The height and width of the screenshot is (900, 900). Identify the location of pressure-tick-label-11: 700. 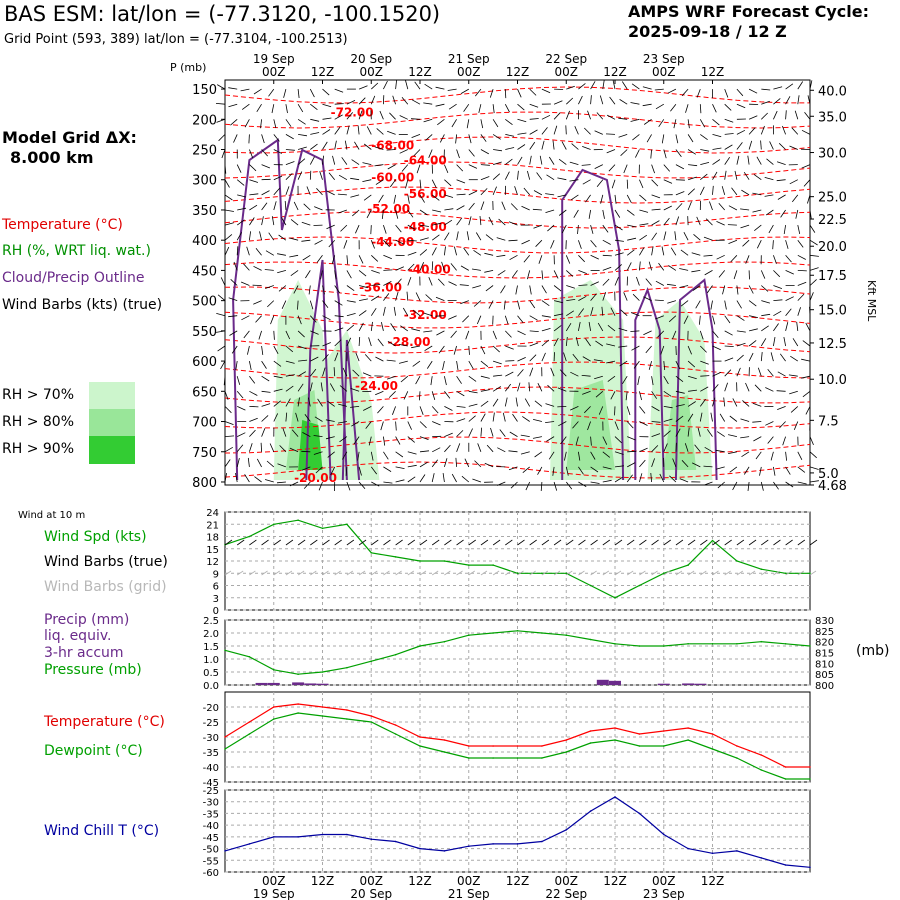
(204, 423).